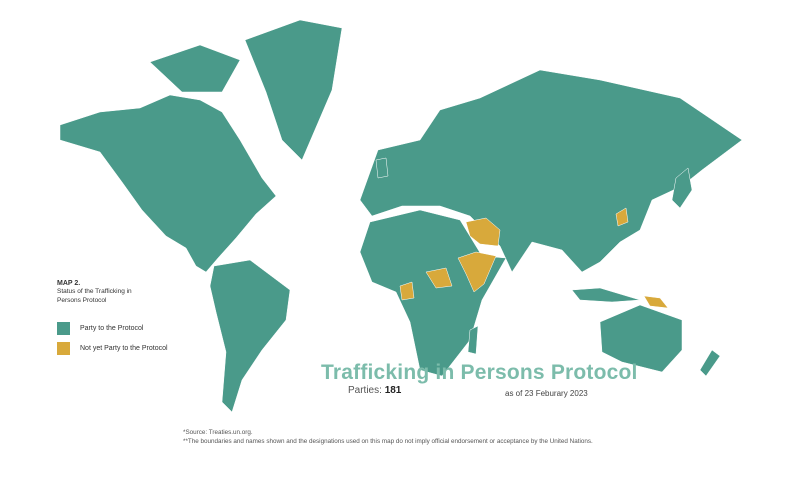  Describe the element at coordinates (534, 258) in the screenshot. I see `non-party-countries` at that location.